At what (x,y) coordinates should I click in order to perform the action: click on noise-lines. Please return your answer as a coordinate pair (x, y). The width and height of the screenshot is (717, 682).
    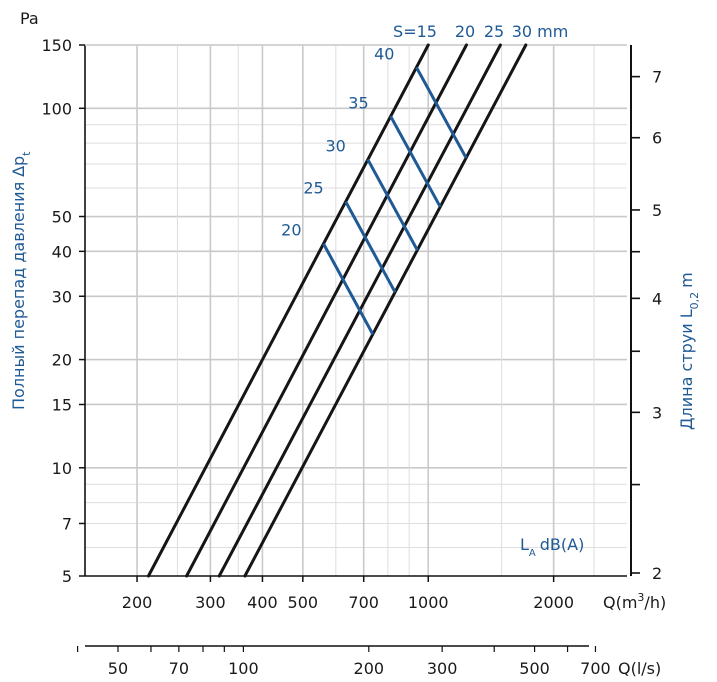
    Looking at the image, I should click on (395, 200).